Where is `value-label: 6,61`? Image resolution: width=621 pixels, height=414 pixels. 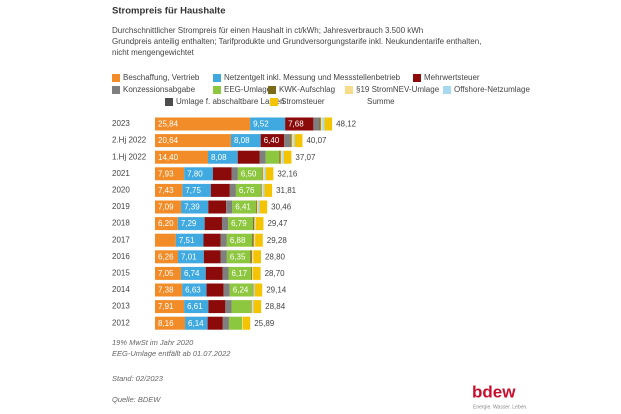 value-label: 6,61 is located at coordinates (195, 306).